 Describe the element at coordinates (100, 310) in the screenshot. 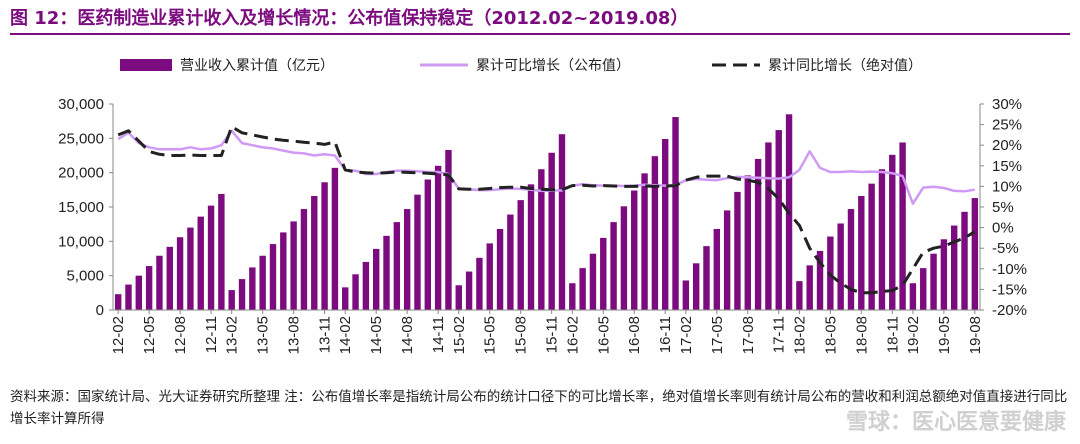

I see `left-tick-label: 0` at that location.